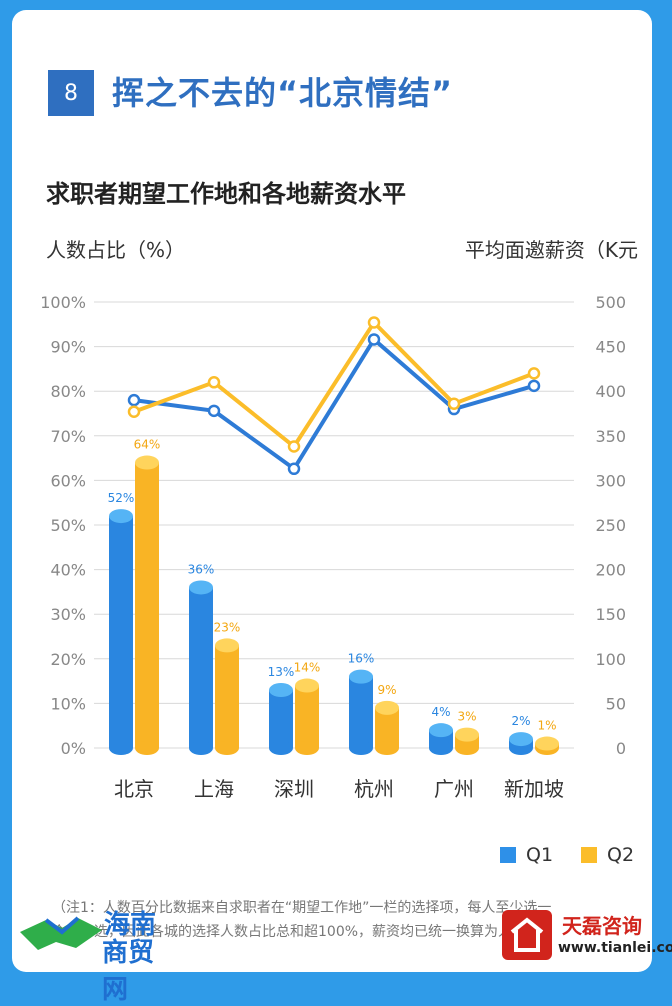  I want to click on right-tick-label: 350, so click(610, 436).